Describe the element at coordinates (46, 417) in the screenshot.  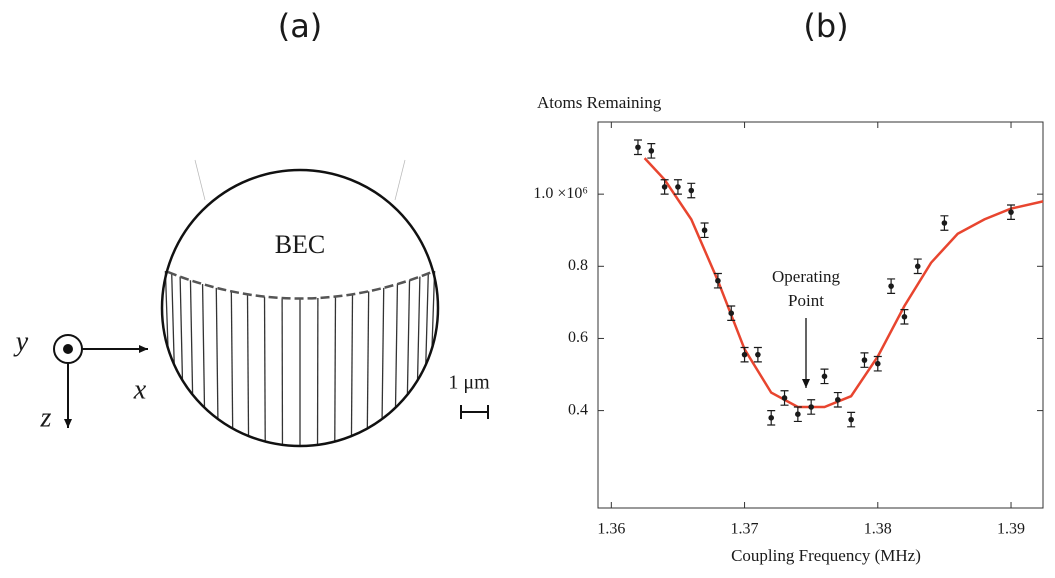
I see `z-label: z` at that location.